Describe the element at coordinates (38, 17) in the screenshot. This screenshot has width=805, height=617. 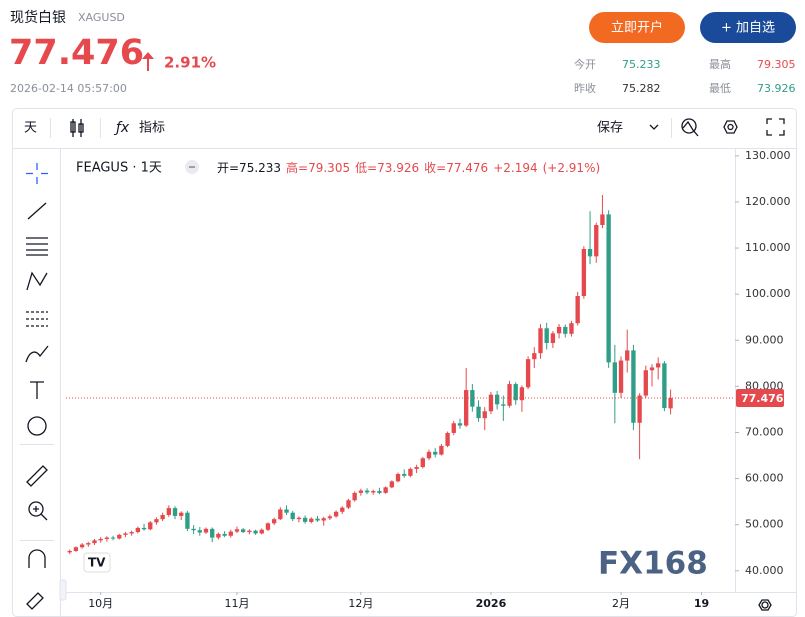
I see `instrument-name: 现货白银` at that location.